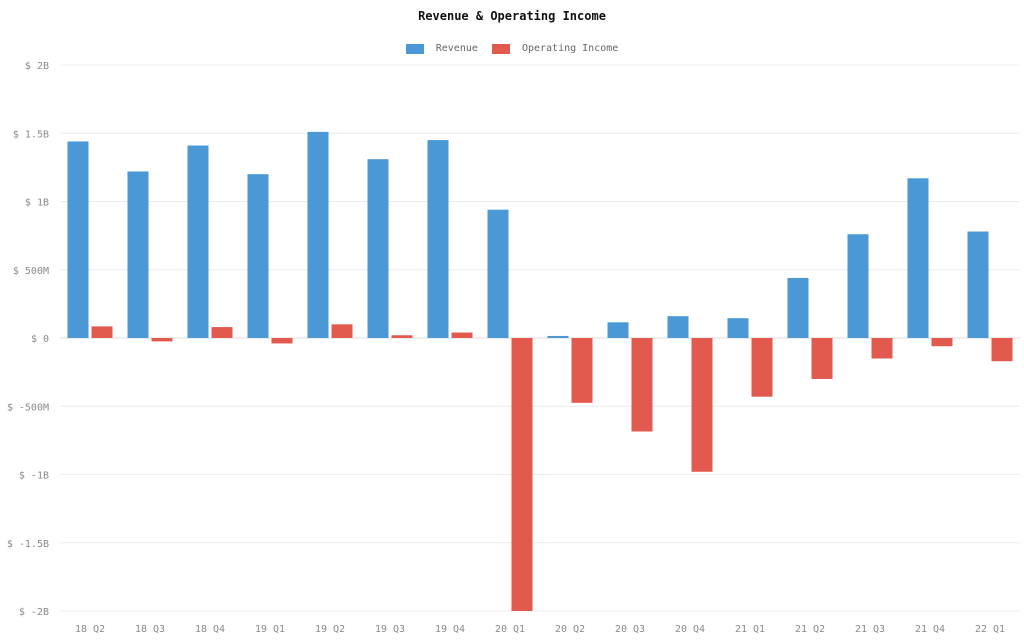  I want to click on x-tick-label: 21 Q3, so click(870, 629).